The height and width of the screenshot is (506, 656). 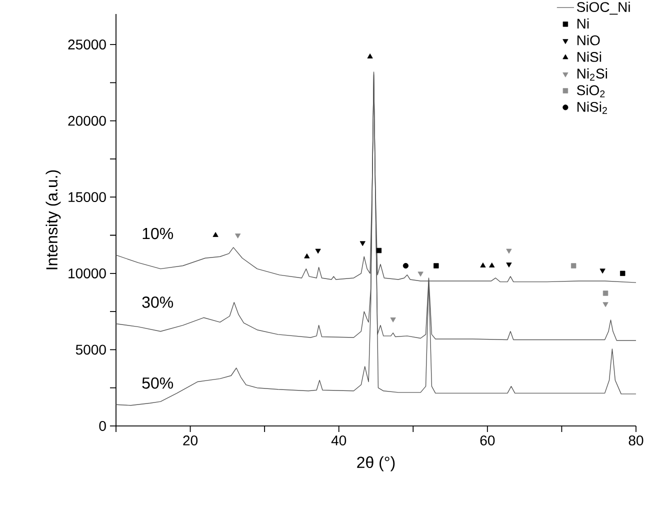 I want to click on legend-label: Ni$_{2}$Si, so click(x=592, y=74).